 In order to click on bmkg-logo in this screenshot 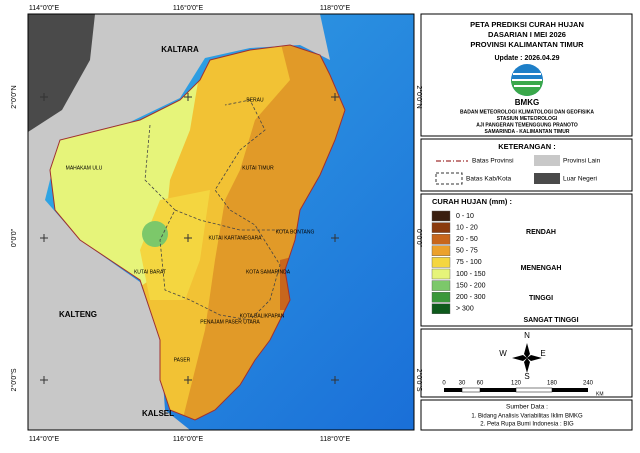, I will do `click(527, 80)`.